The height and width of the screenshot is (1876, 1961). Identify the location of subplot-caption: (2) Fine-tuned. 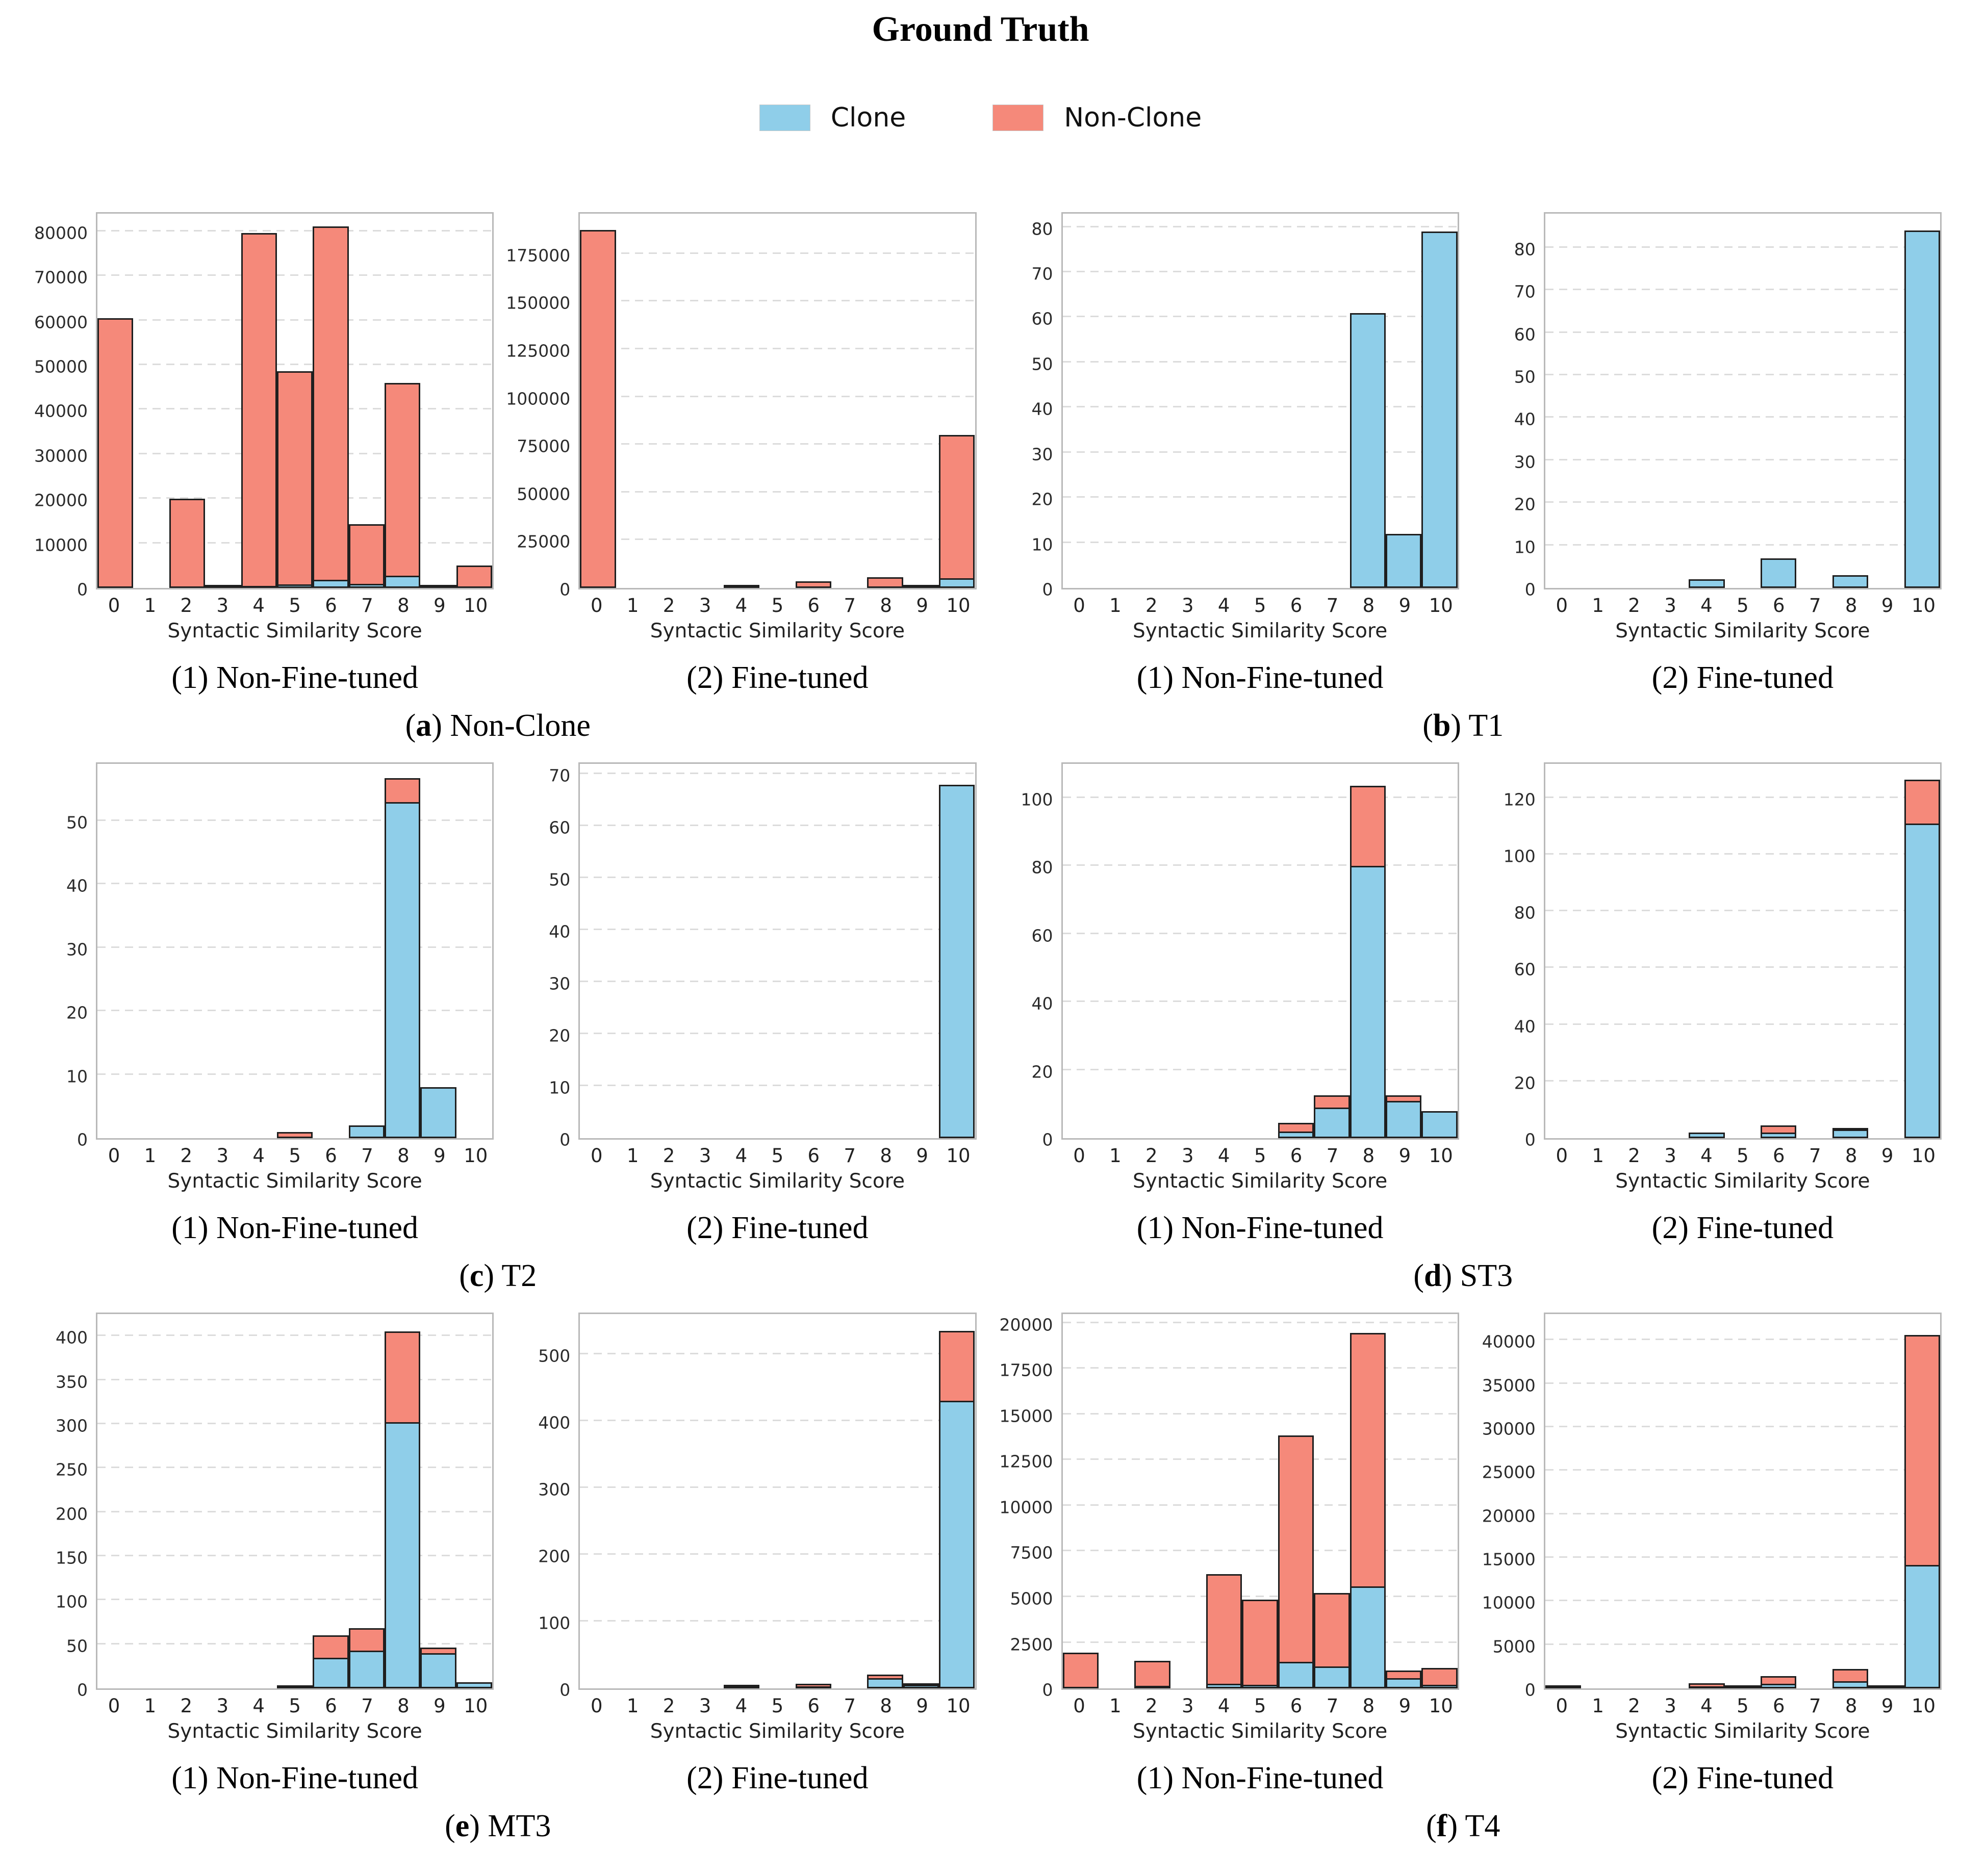
(777, 1228).